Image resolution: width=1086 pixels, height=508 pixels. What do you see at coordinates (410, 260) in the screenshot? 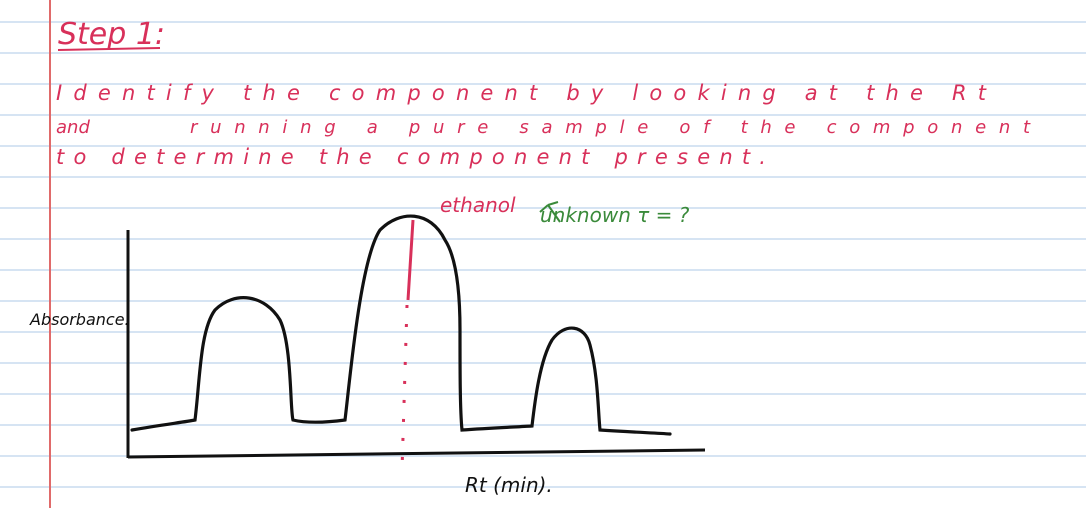
I see `peak-marker-solid` at bounding box center [410, 260].